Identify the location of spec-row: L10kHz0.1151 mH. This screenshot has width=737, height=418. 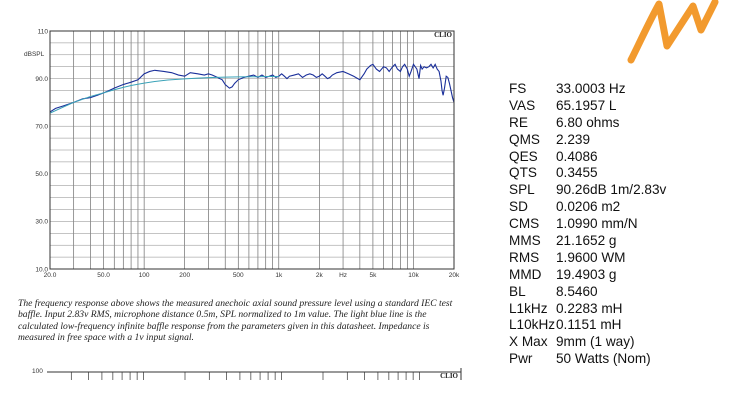
(587, 325).